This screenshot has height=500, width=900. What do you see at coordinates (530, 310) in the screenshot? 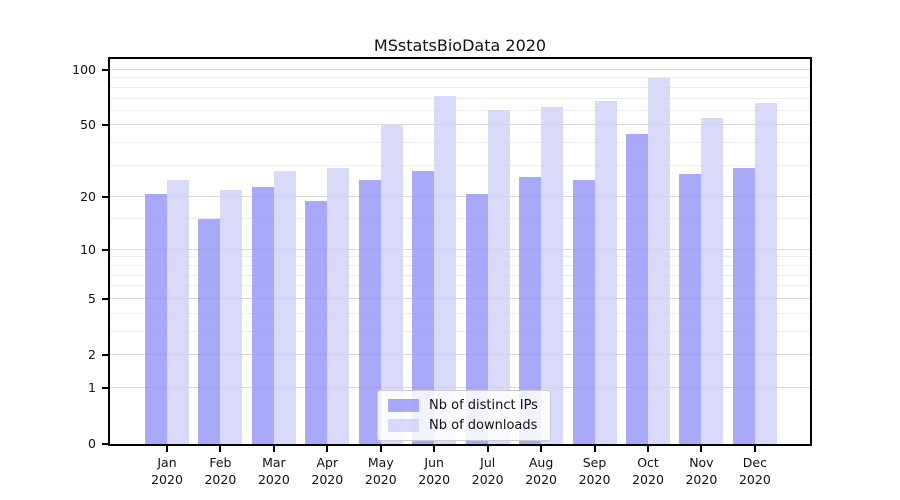
I see `bar-distinct-ips-aug` at bounding box center [530, 310].